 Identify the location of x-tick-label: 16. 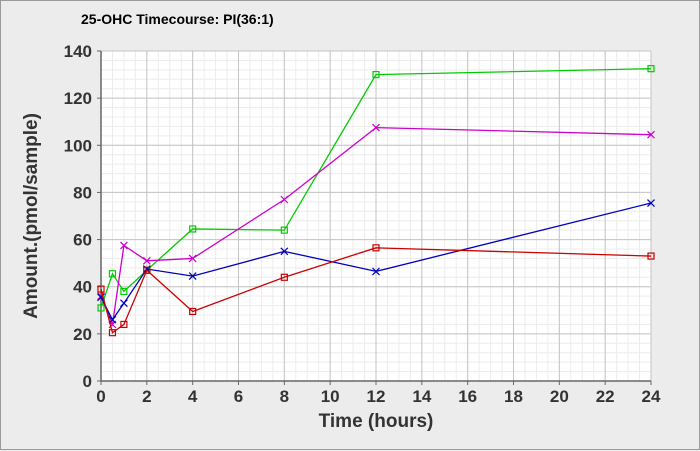
(467, 396).